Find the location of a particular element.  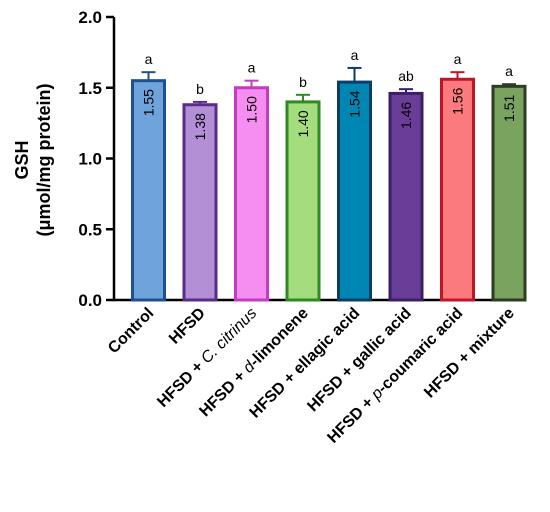

x-tick-label: HFSD + mixture is located at coordinates (469, 353).